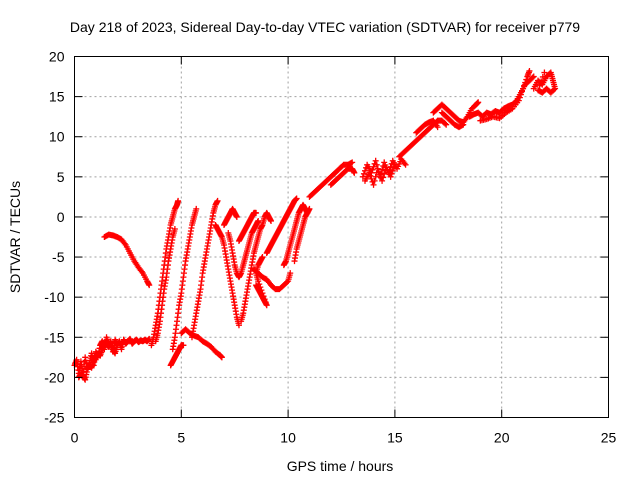 The width and height of the screenshot is (640, 480). I want to click on y-tick-label: 20, so click(57, 57).